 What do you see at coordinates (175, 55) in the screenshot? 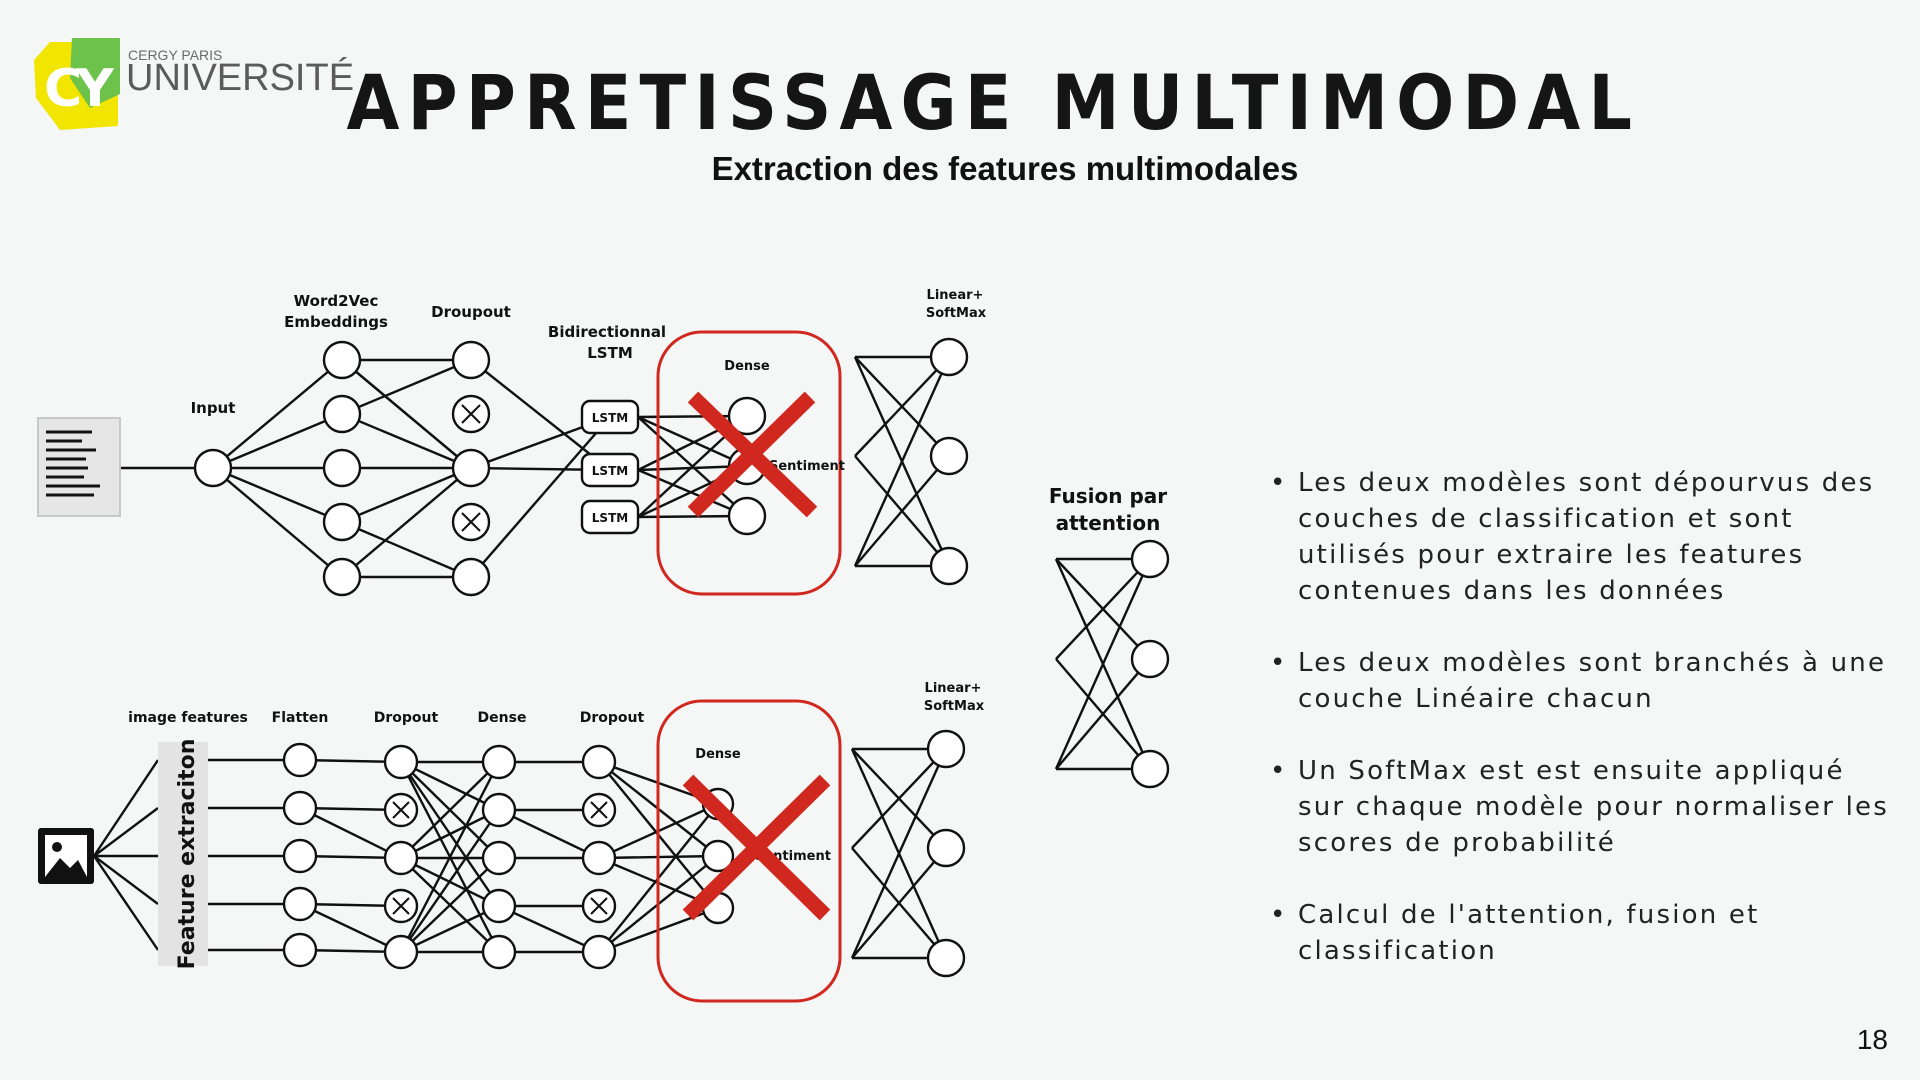
I see `logo-line1: CERGY PARIS` at bounding box center [175, 55].